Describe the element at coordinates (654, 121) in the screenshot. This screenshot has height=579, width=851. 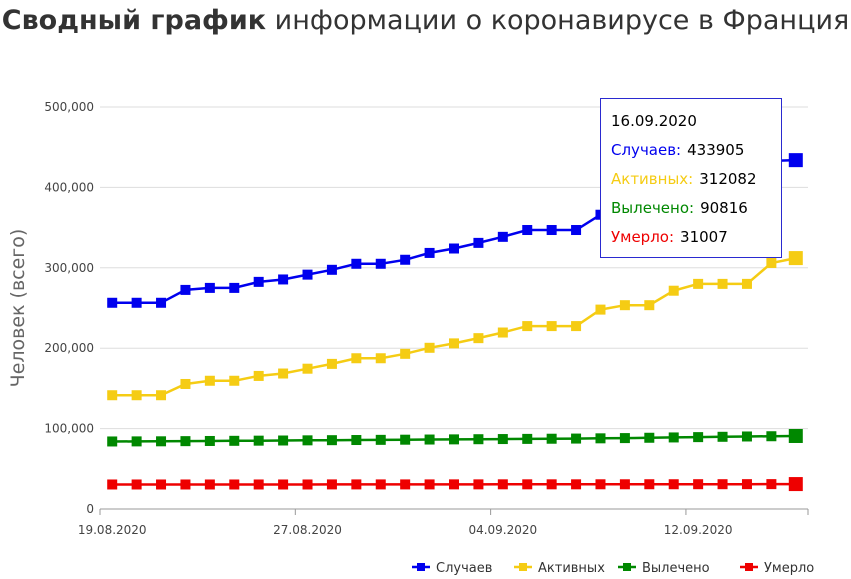
I see `tooltip-date: 16.09.2020` at that location.